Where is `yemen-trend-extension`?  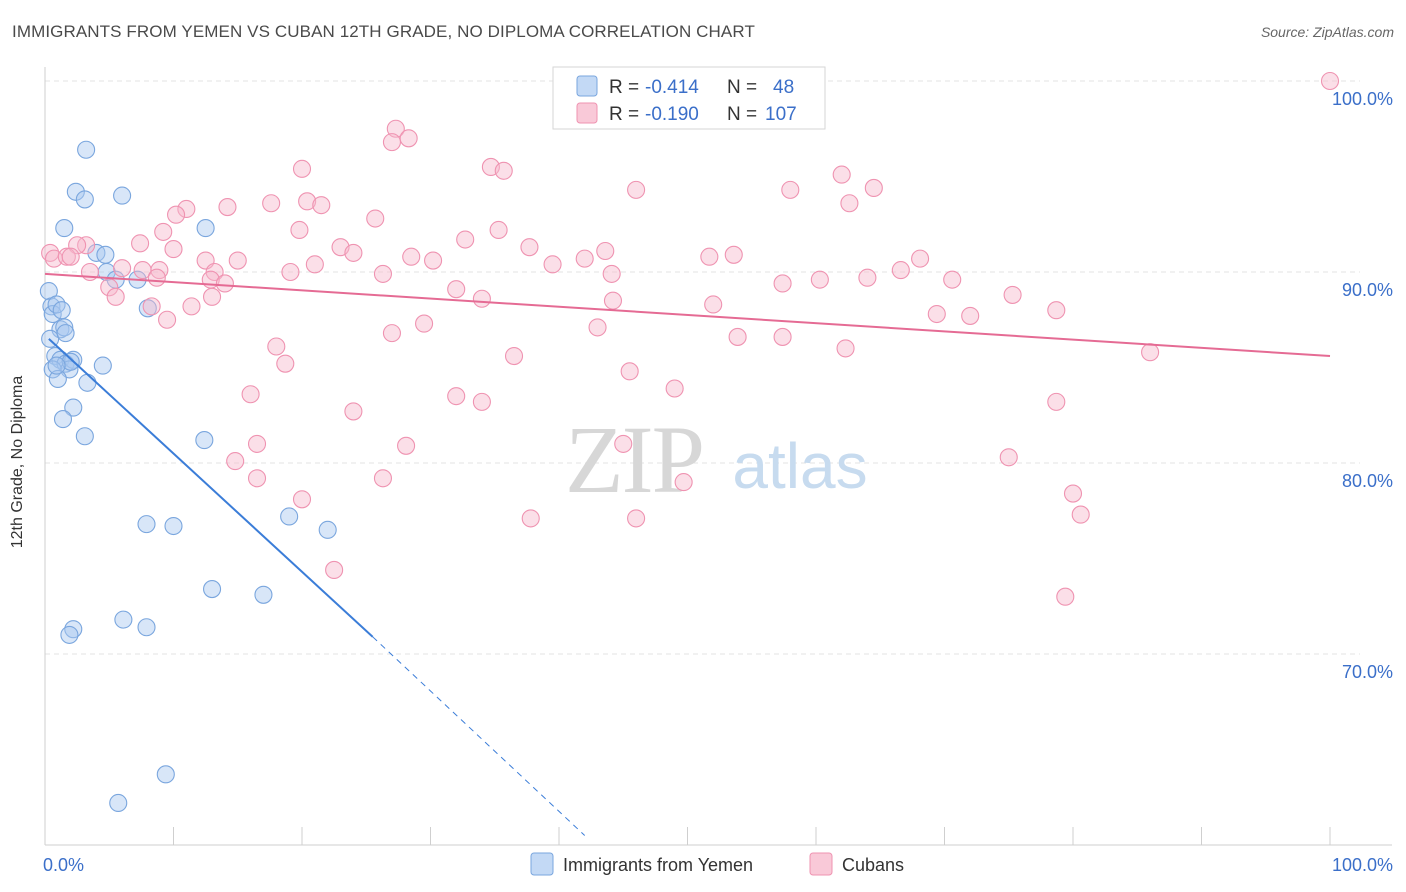
yemen-trend-extension is located at coordinates (479, 736).